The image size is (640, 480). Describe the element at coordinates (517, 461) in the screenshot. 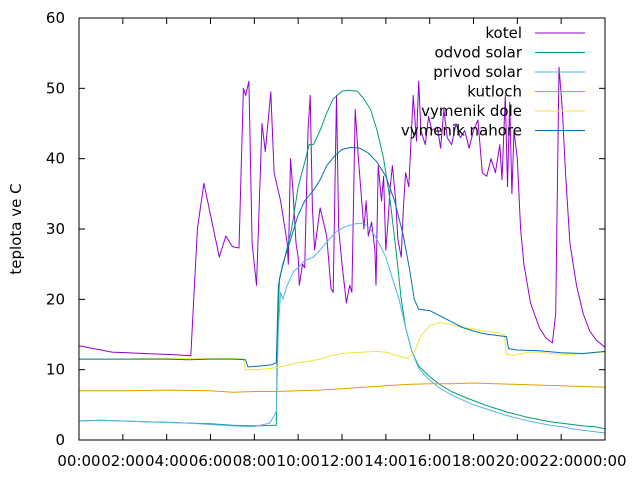

I see `x-tick-label-10: 20:00` at that location.